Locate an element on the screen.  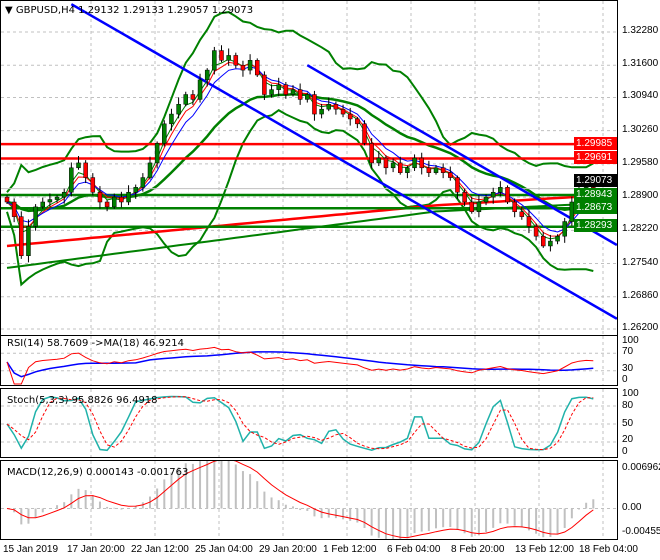
time-axis-label: 29 Jan 20:00 is located at coordinates (288, 549).